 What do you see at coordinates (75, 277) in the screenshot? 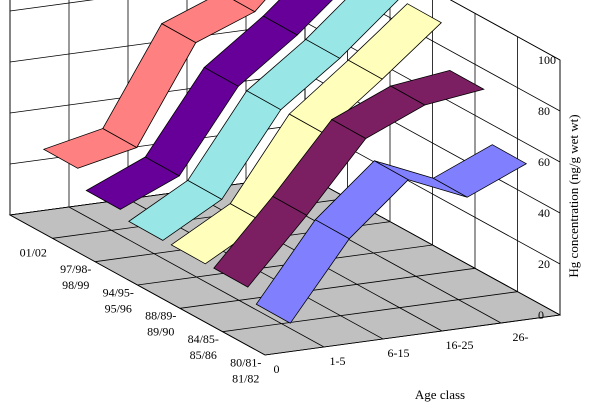
I see `depth-tick-label: 97/98-98/99` at bounding box center [75, 277].